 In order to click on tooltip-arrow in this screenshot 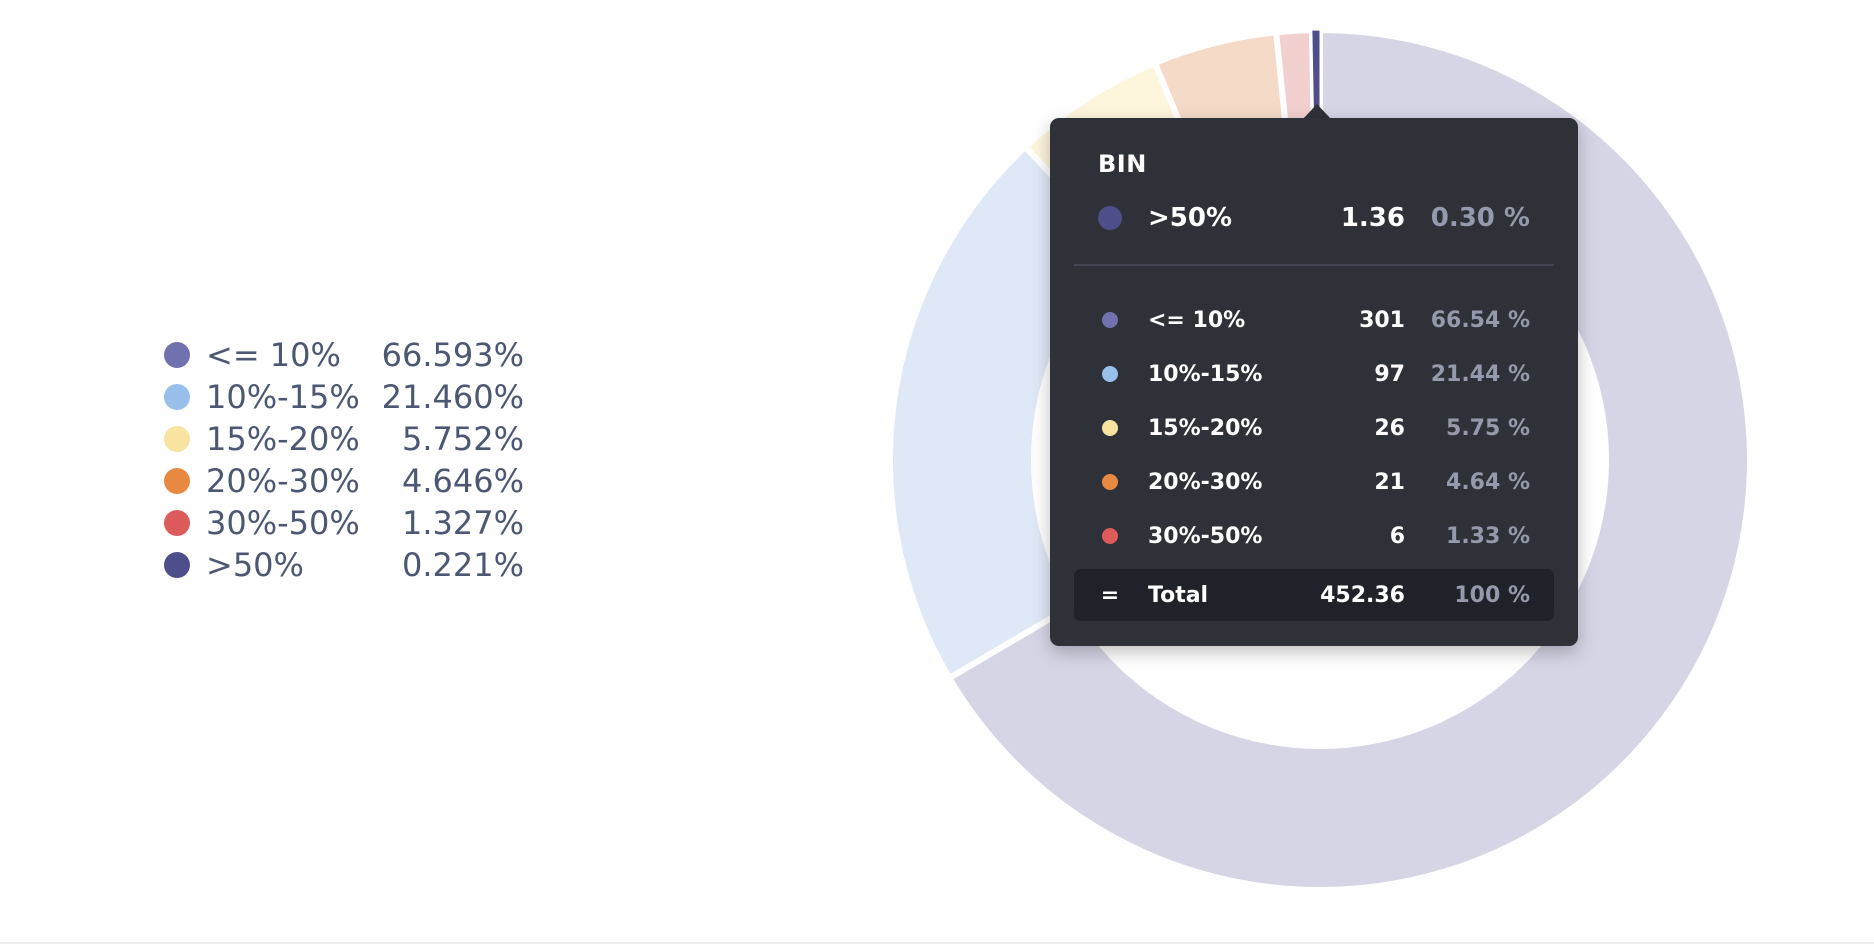, I will do `click(1317, 111)`.